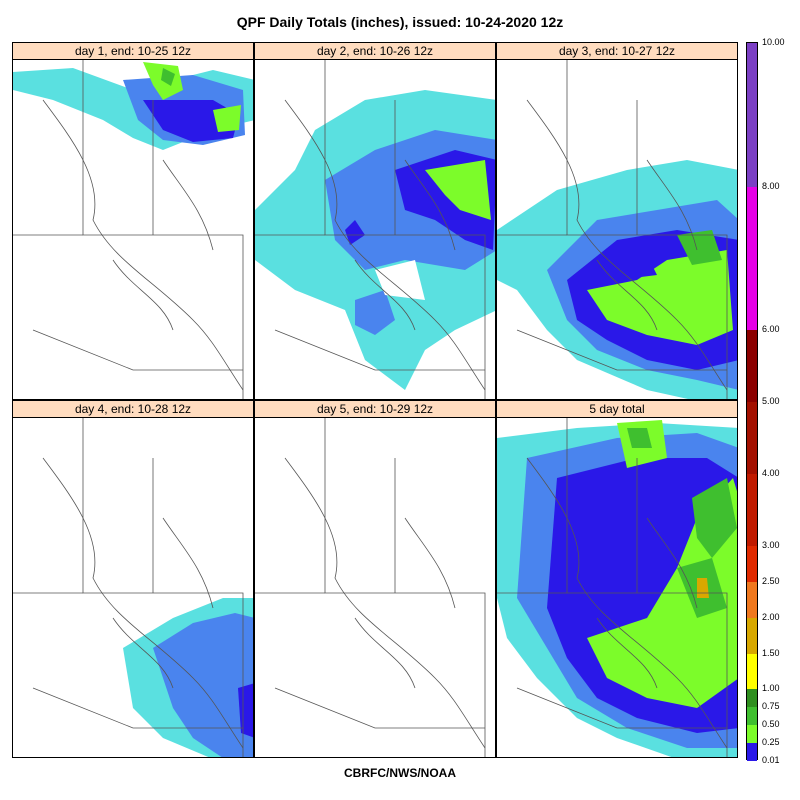  I want to click on legend-tick-label: 0.01, so click(771, 760).